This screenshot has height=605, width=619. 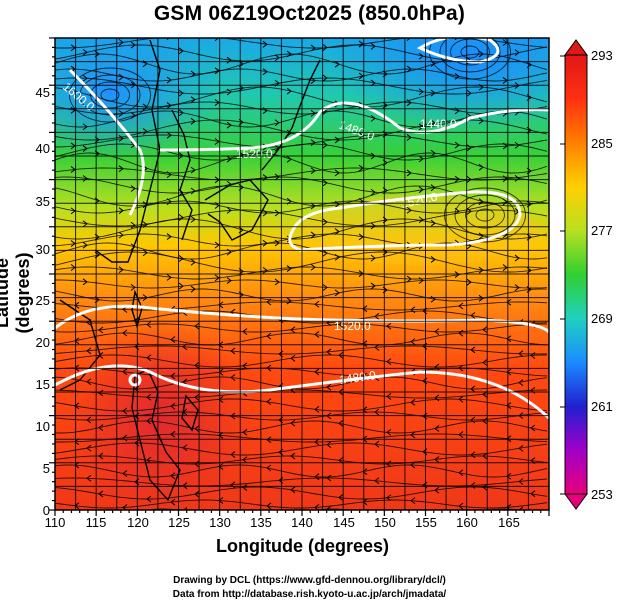 I want to click on colorbar-tick-label: 293, so click(x=602, y=55).